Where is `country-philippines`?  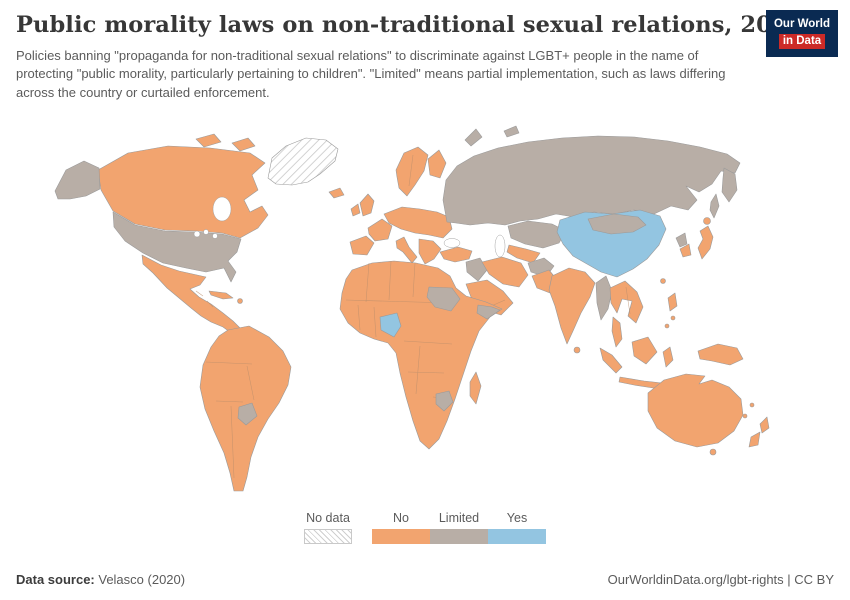 country-philippines is located at coordinates (672, 302).